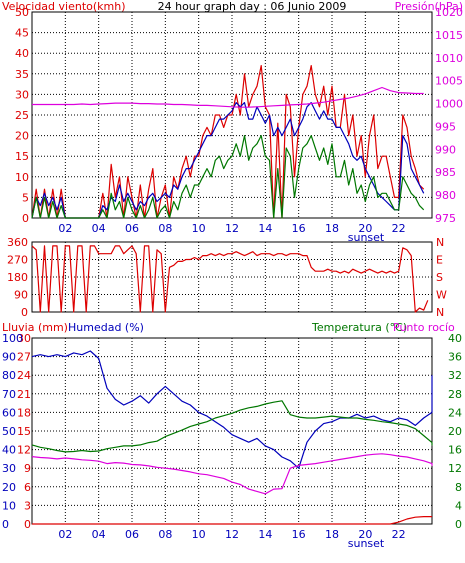 The width and height of the screenshot is (465, 563). I want to click on rain-tick-labels: 0 3 6 9 12 15 18 21 24 27 30, so click(24, 431).